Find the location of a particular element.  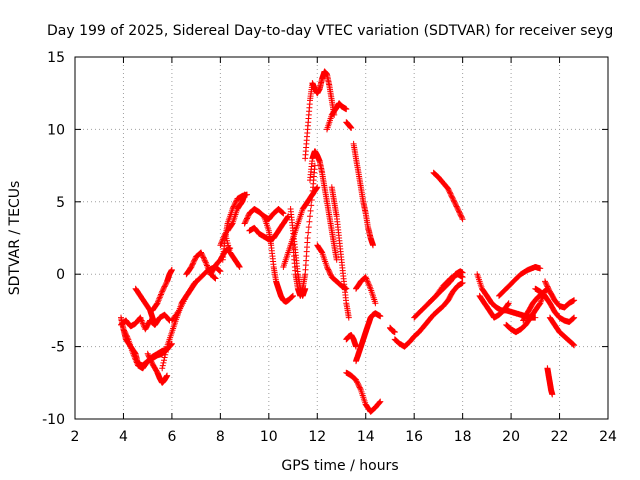

x-tick-label: 10 is located at coordinates (269, 437).